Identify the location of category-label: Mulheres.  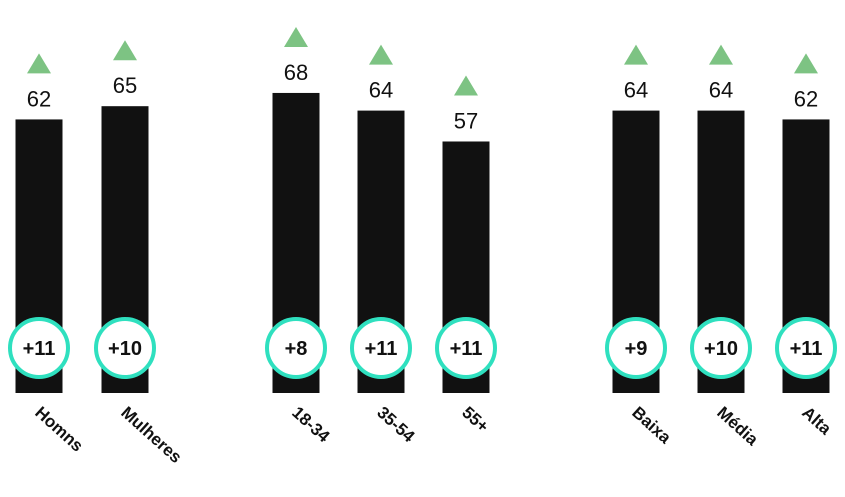
(151, 435).